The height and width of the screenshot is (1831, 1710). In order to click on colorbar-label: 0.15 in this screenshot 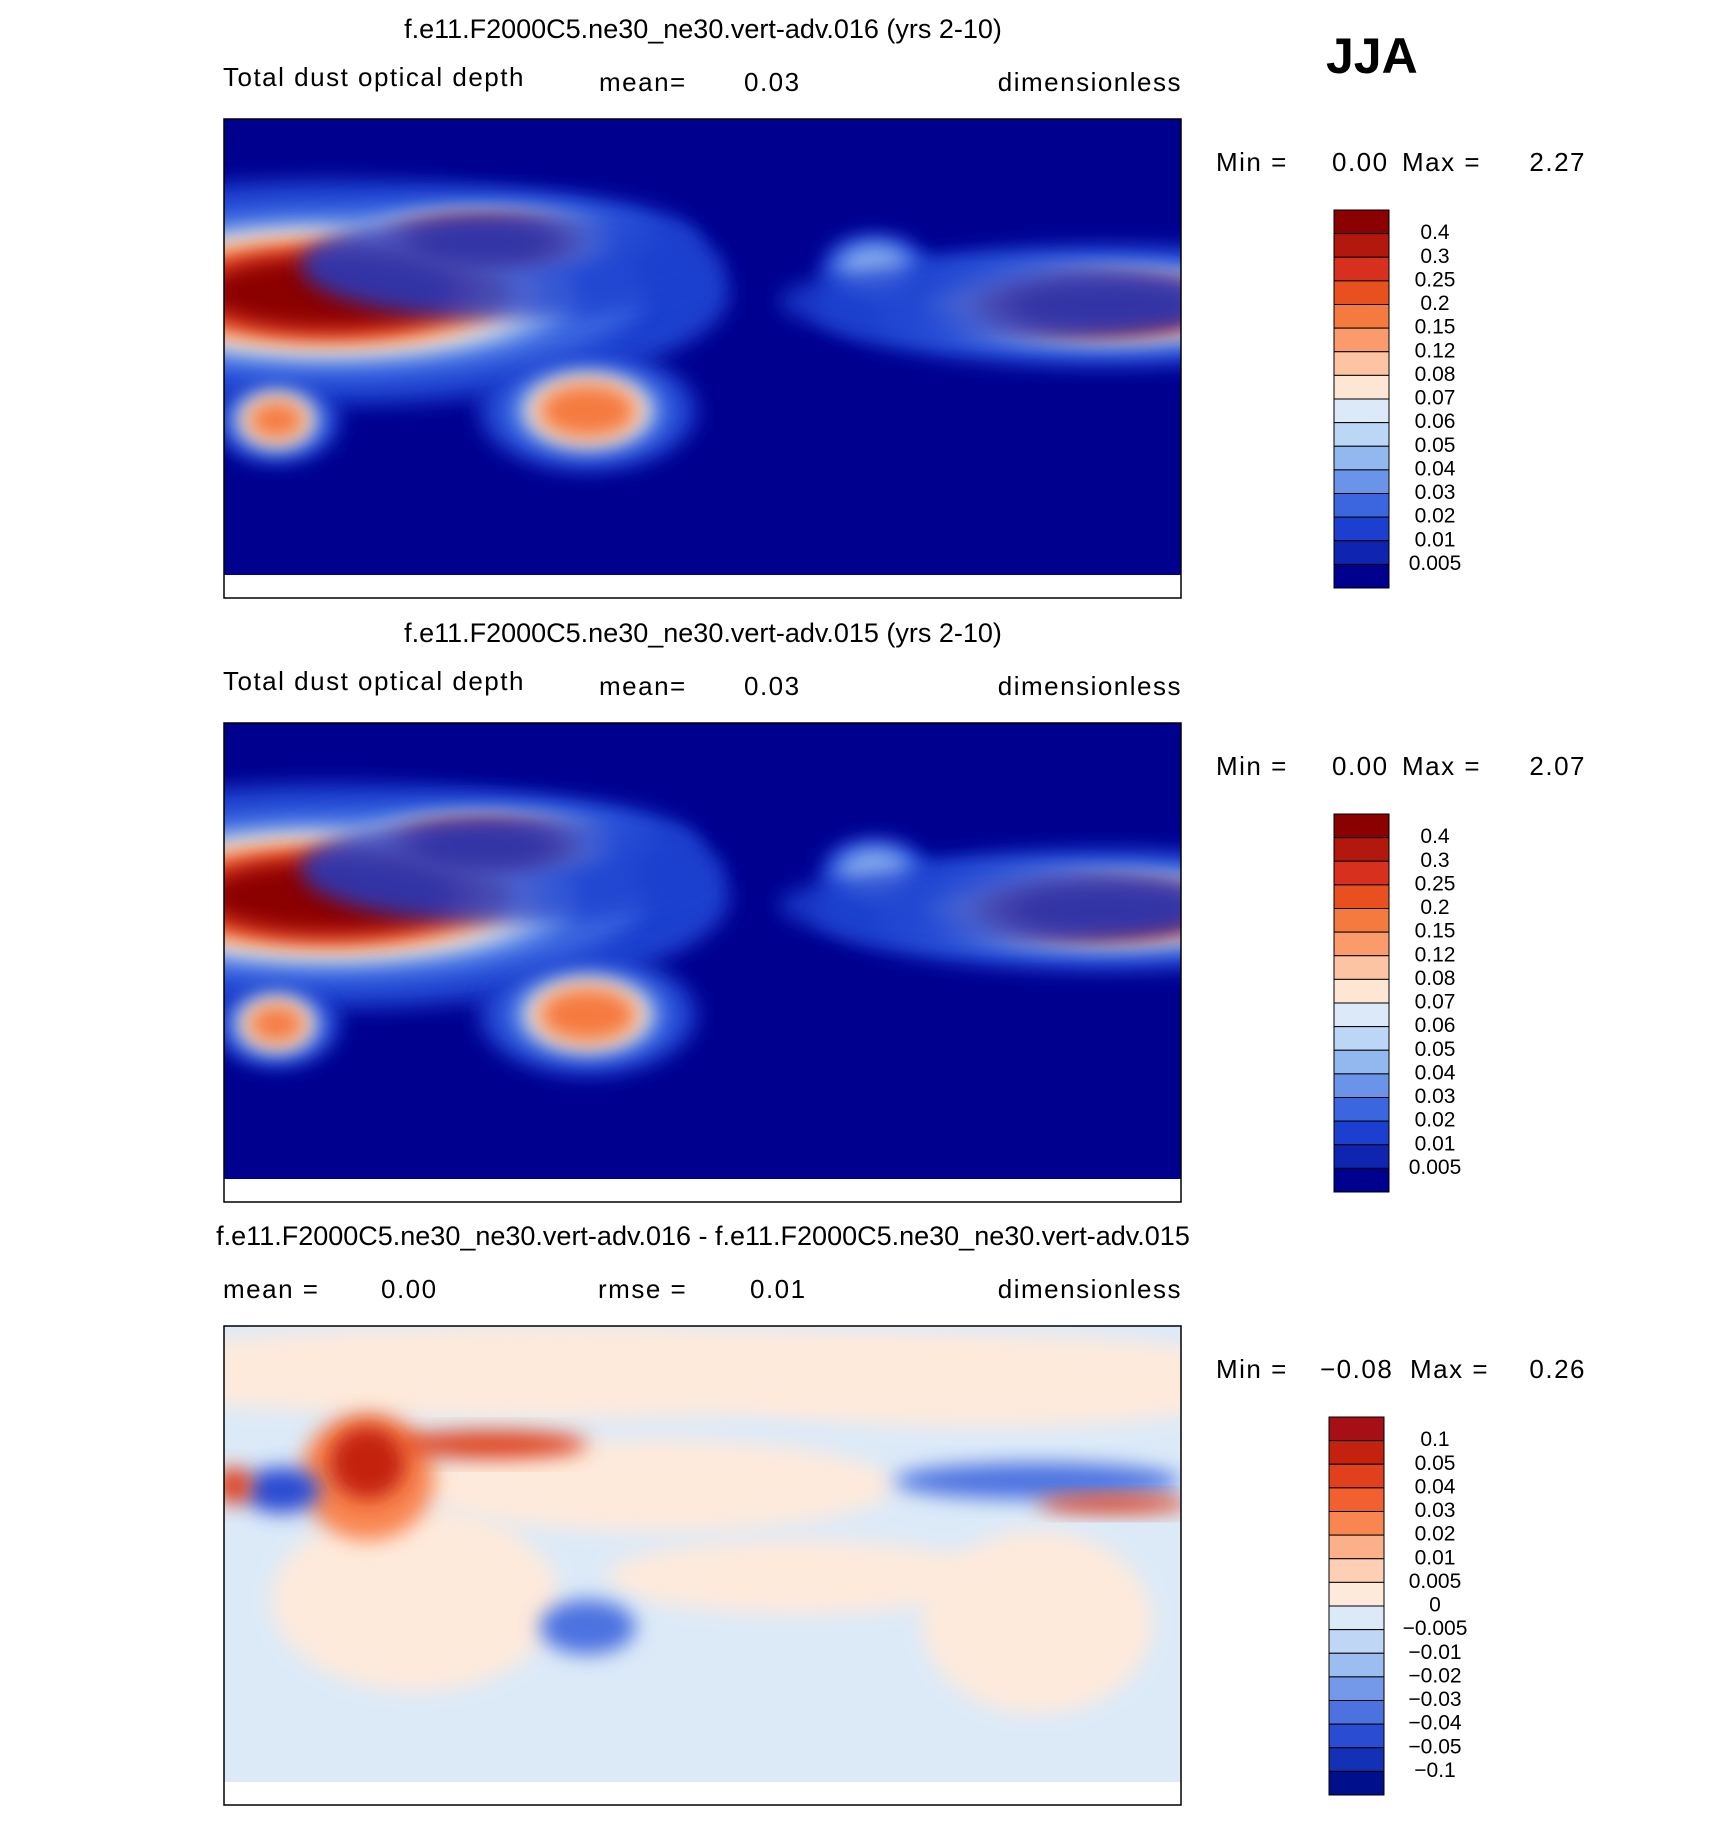, I will do `click(1435, 327)`.